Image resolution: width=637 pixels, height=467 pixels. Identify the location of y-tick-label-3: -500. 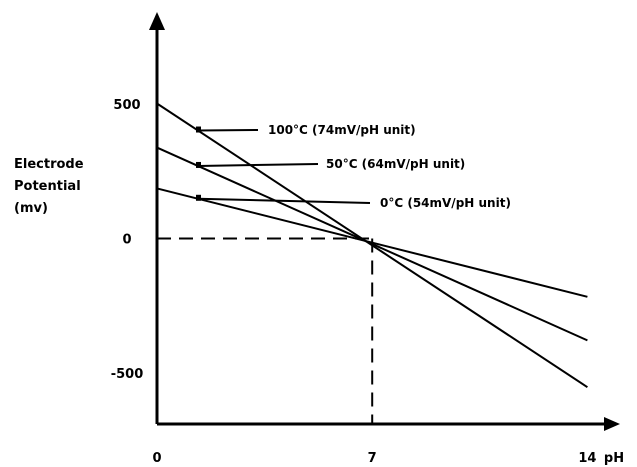
(127, 374).